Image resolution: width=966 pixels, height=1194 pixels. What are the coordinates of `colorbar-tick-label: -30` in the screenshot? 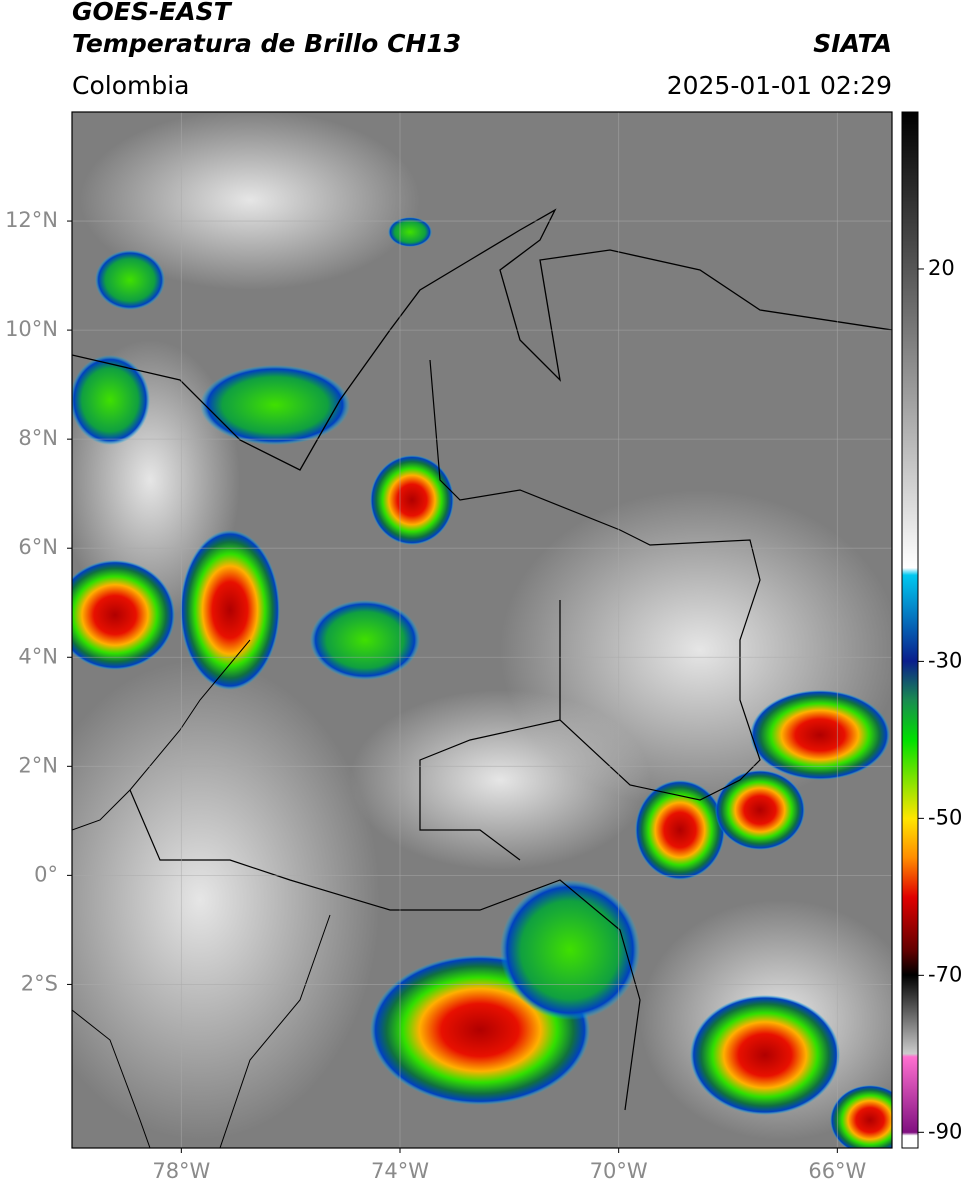 It's located at (945, 660).